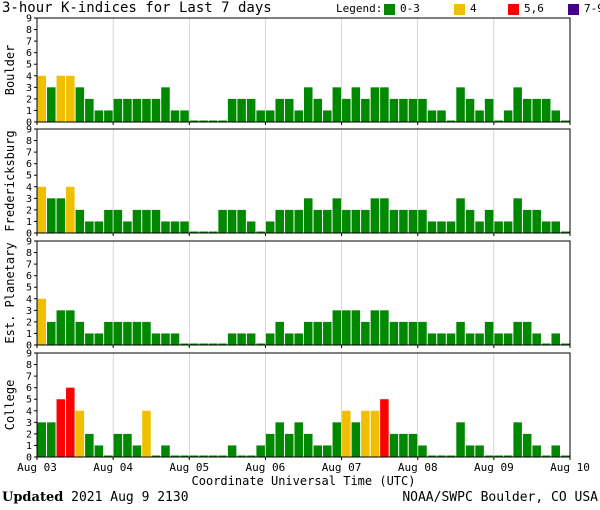 This screenshot has height=510, width=600. What do you see at coordinates (304, 481) in the screenshot?
I see `x-axis-label: Coordinate Universal Time (UTC)` at bounding box center [304, 481].